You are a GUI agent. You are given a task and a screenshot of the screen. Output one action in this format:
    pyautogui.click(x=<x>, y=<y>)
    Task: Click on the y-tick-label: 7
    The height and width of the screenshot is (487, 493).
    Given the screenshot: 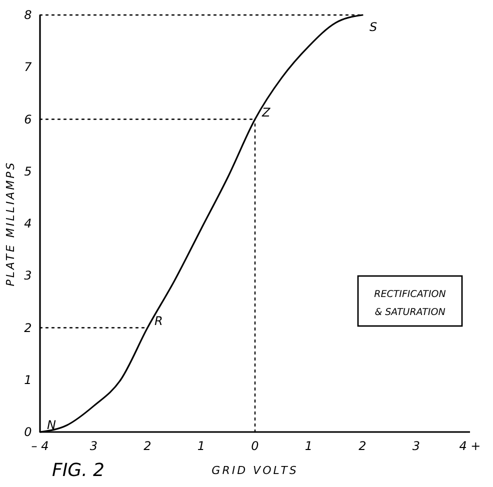 What is the action you would take?
    pyautogui.click(x=28, y=67)
    